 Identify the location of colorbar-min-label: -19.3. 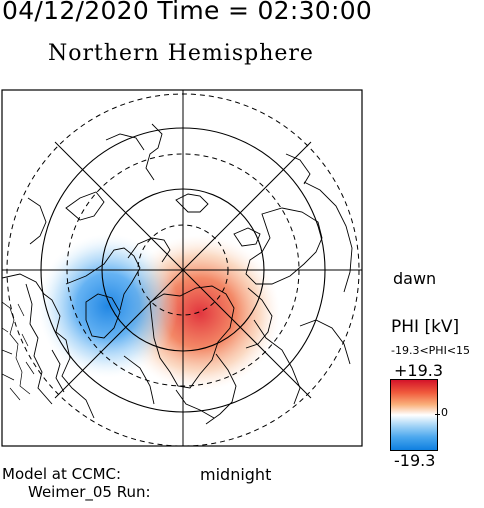
(415, 460).